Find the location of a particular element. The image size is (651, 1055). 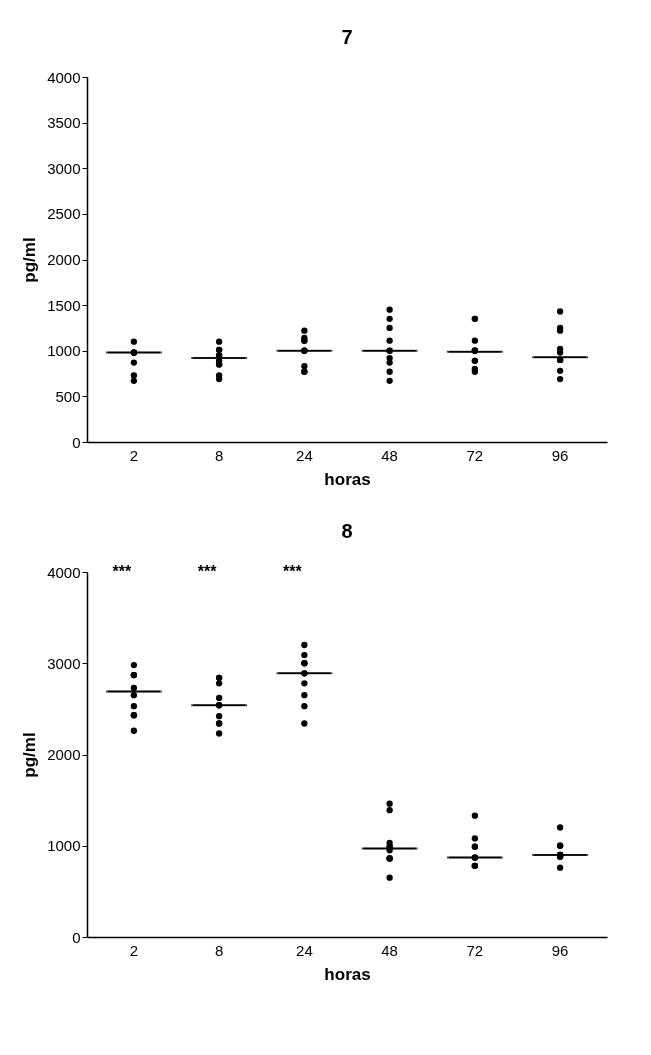

chart-title: 7 is located at coordinates (347, 37).